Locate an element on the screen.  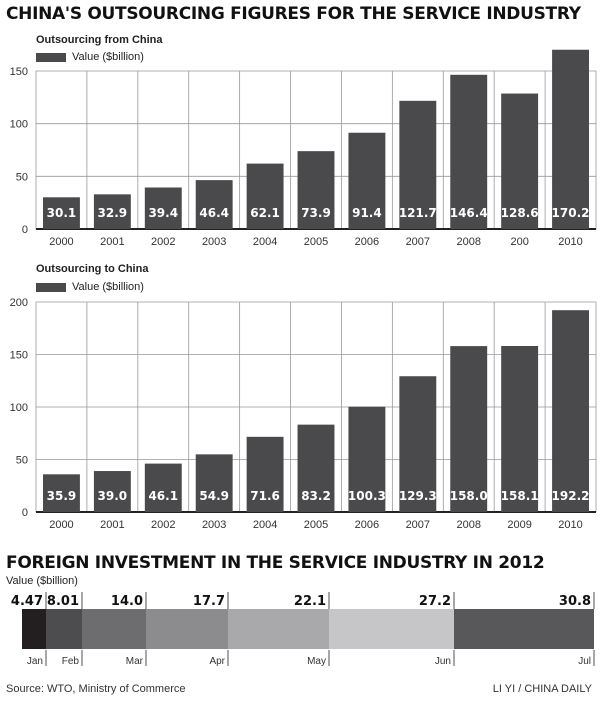
data-label: 170.2 is located at coordinates (571, 213).